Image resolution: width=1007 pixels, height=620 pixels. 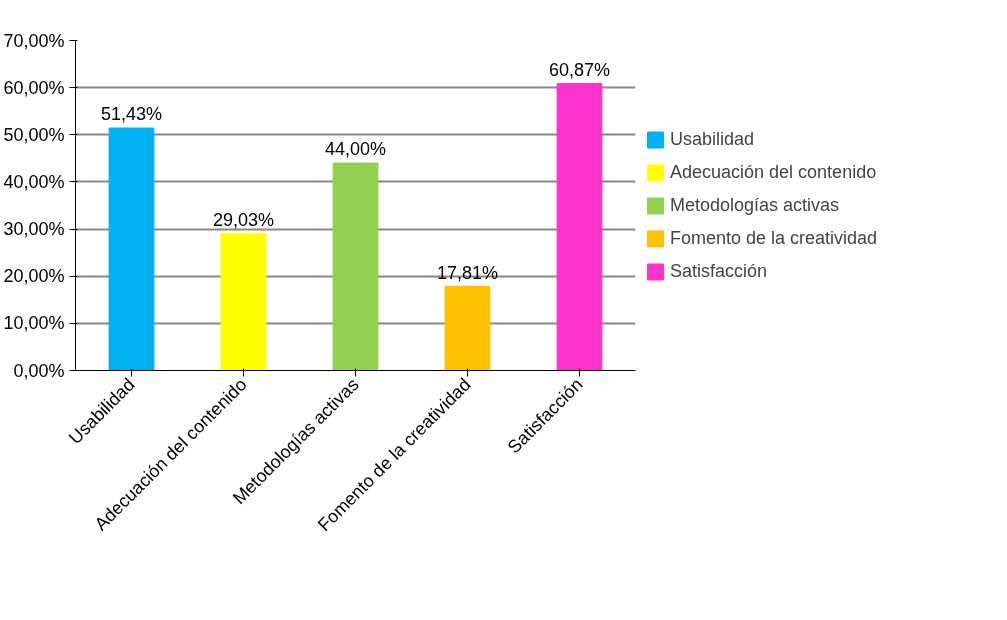 I want to click on legend-label: Adecuación del contenido, so click(x=773, y=172).